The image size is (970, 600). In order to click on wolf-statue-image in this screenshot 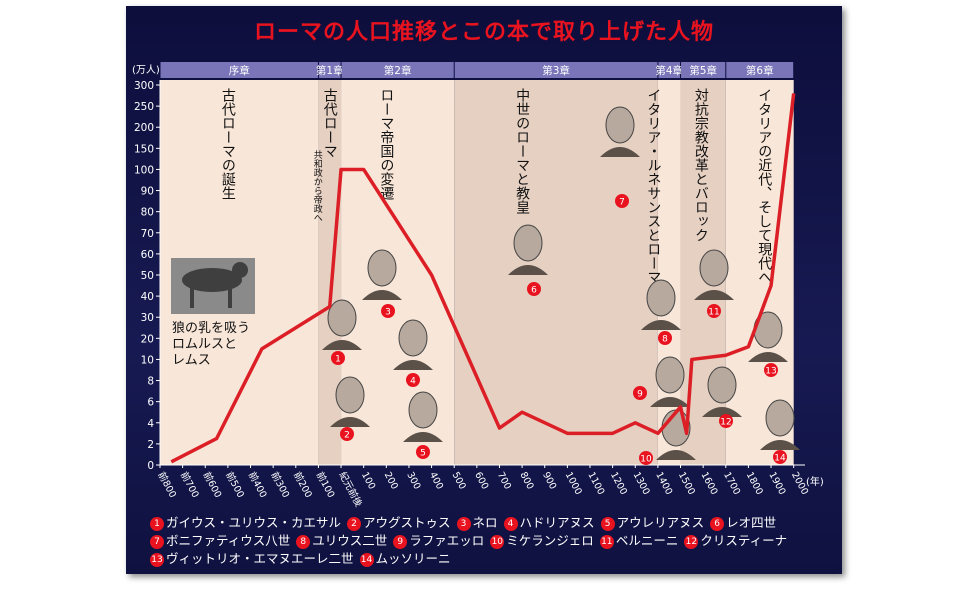, I will do `click(213, 286)`.